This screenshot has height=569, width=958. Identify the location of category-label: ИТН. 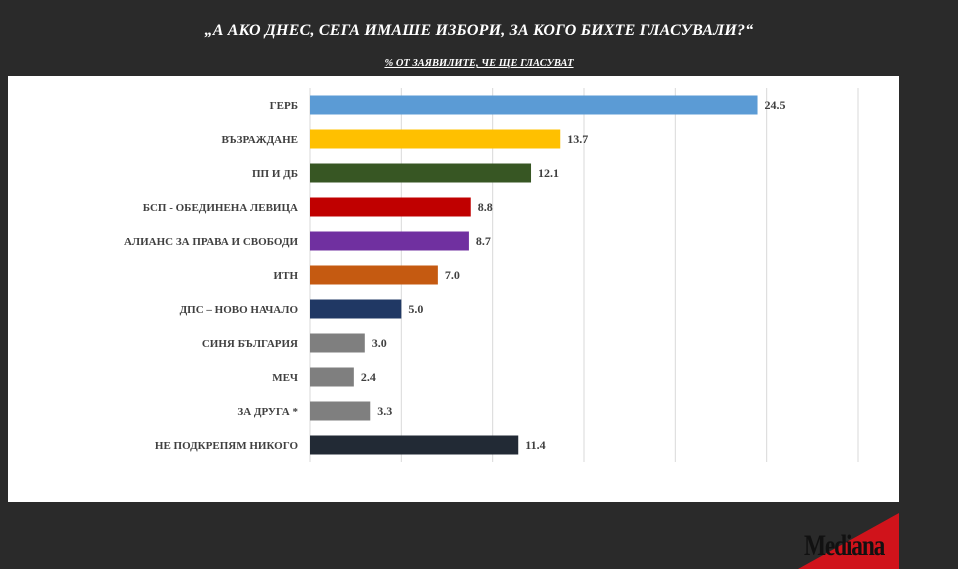
(286, 276).